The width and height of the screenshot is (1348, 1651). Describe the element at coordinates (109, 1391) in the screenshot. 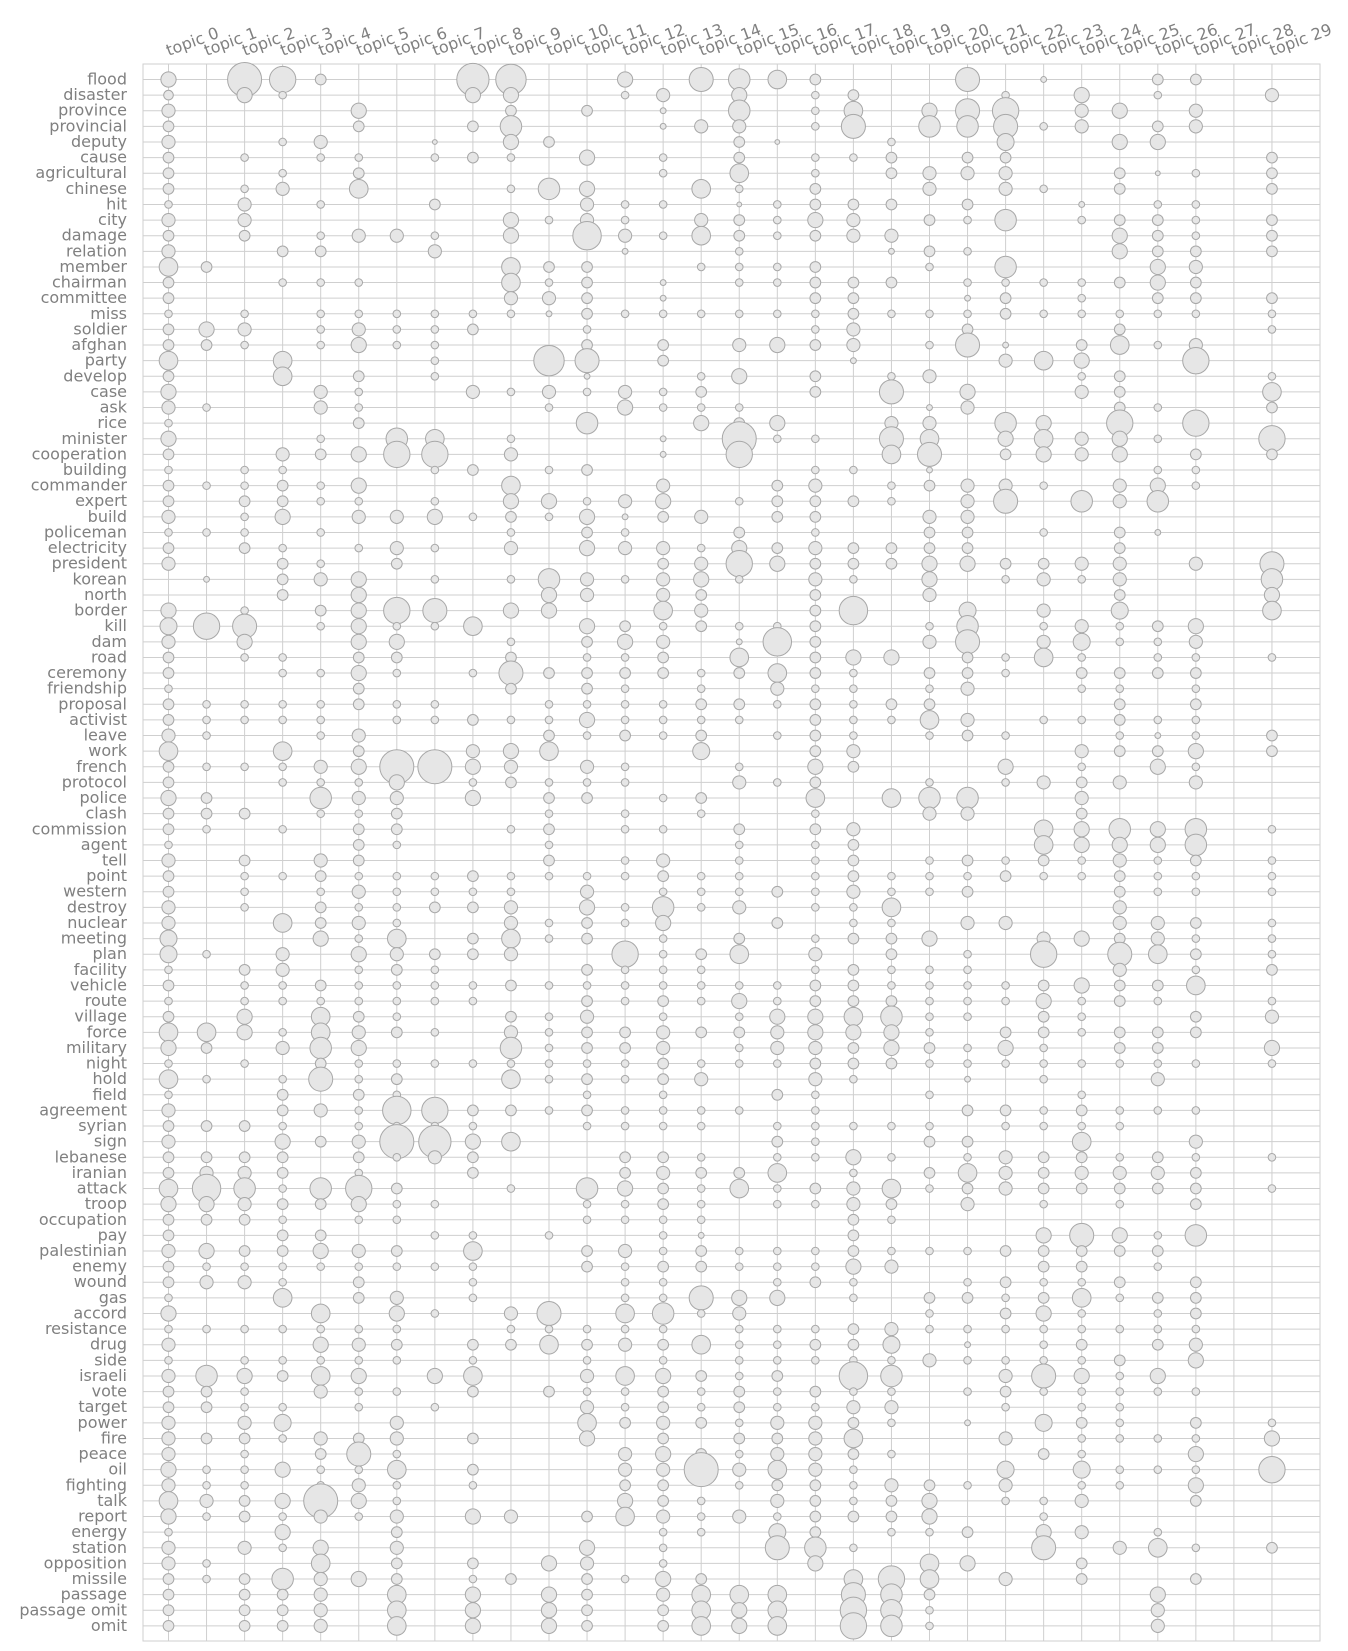

I see `y-tick-label: vote` at that location.